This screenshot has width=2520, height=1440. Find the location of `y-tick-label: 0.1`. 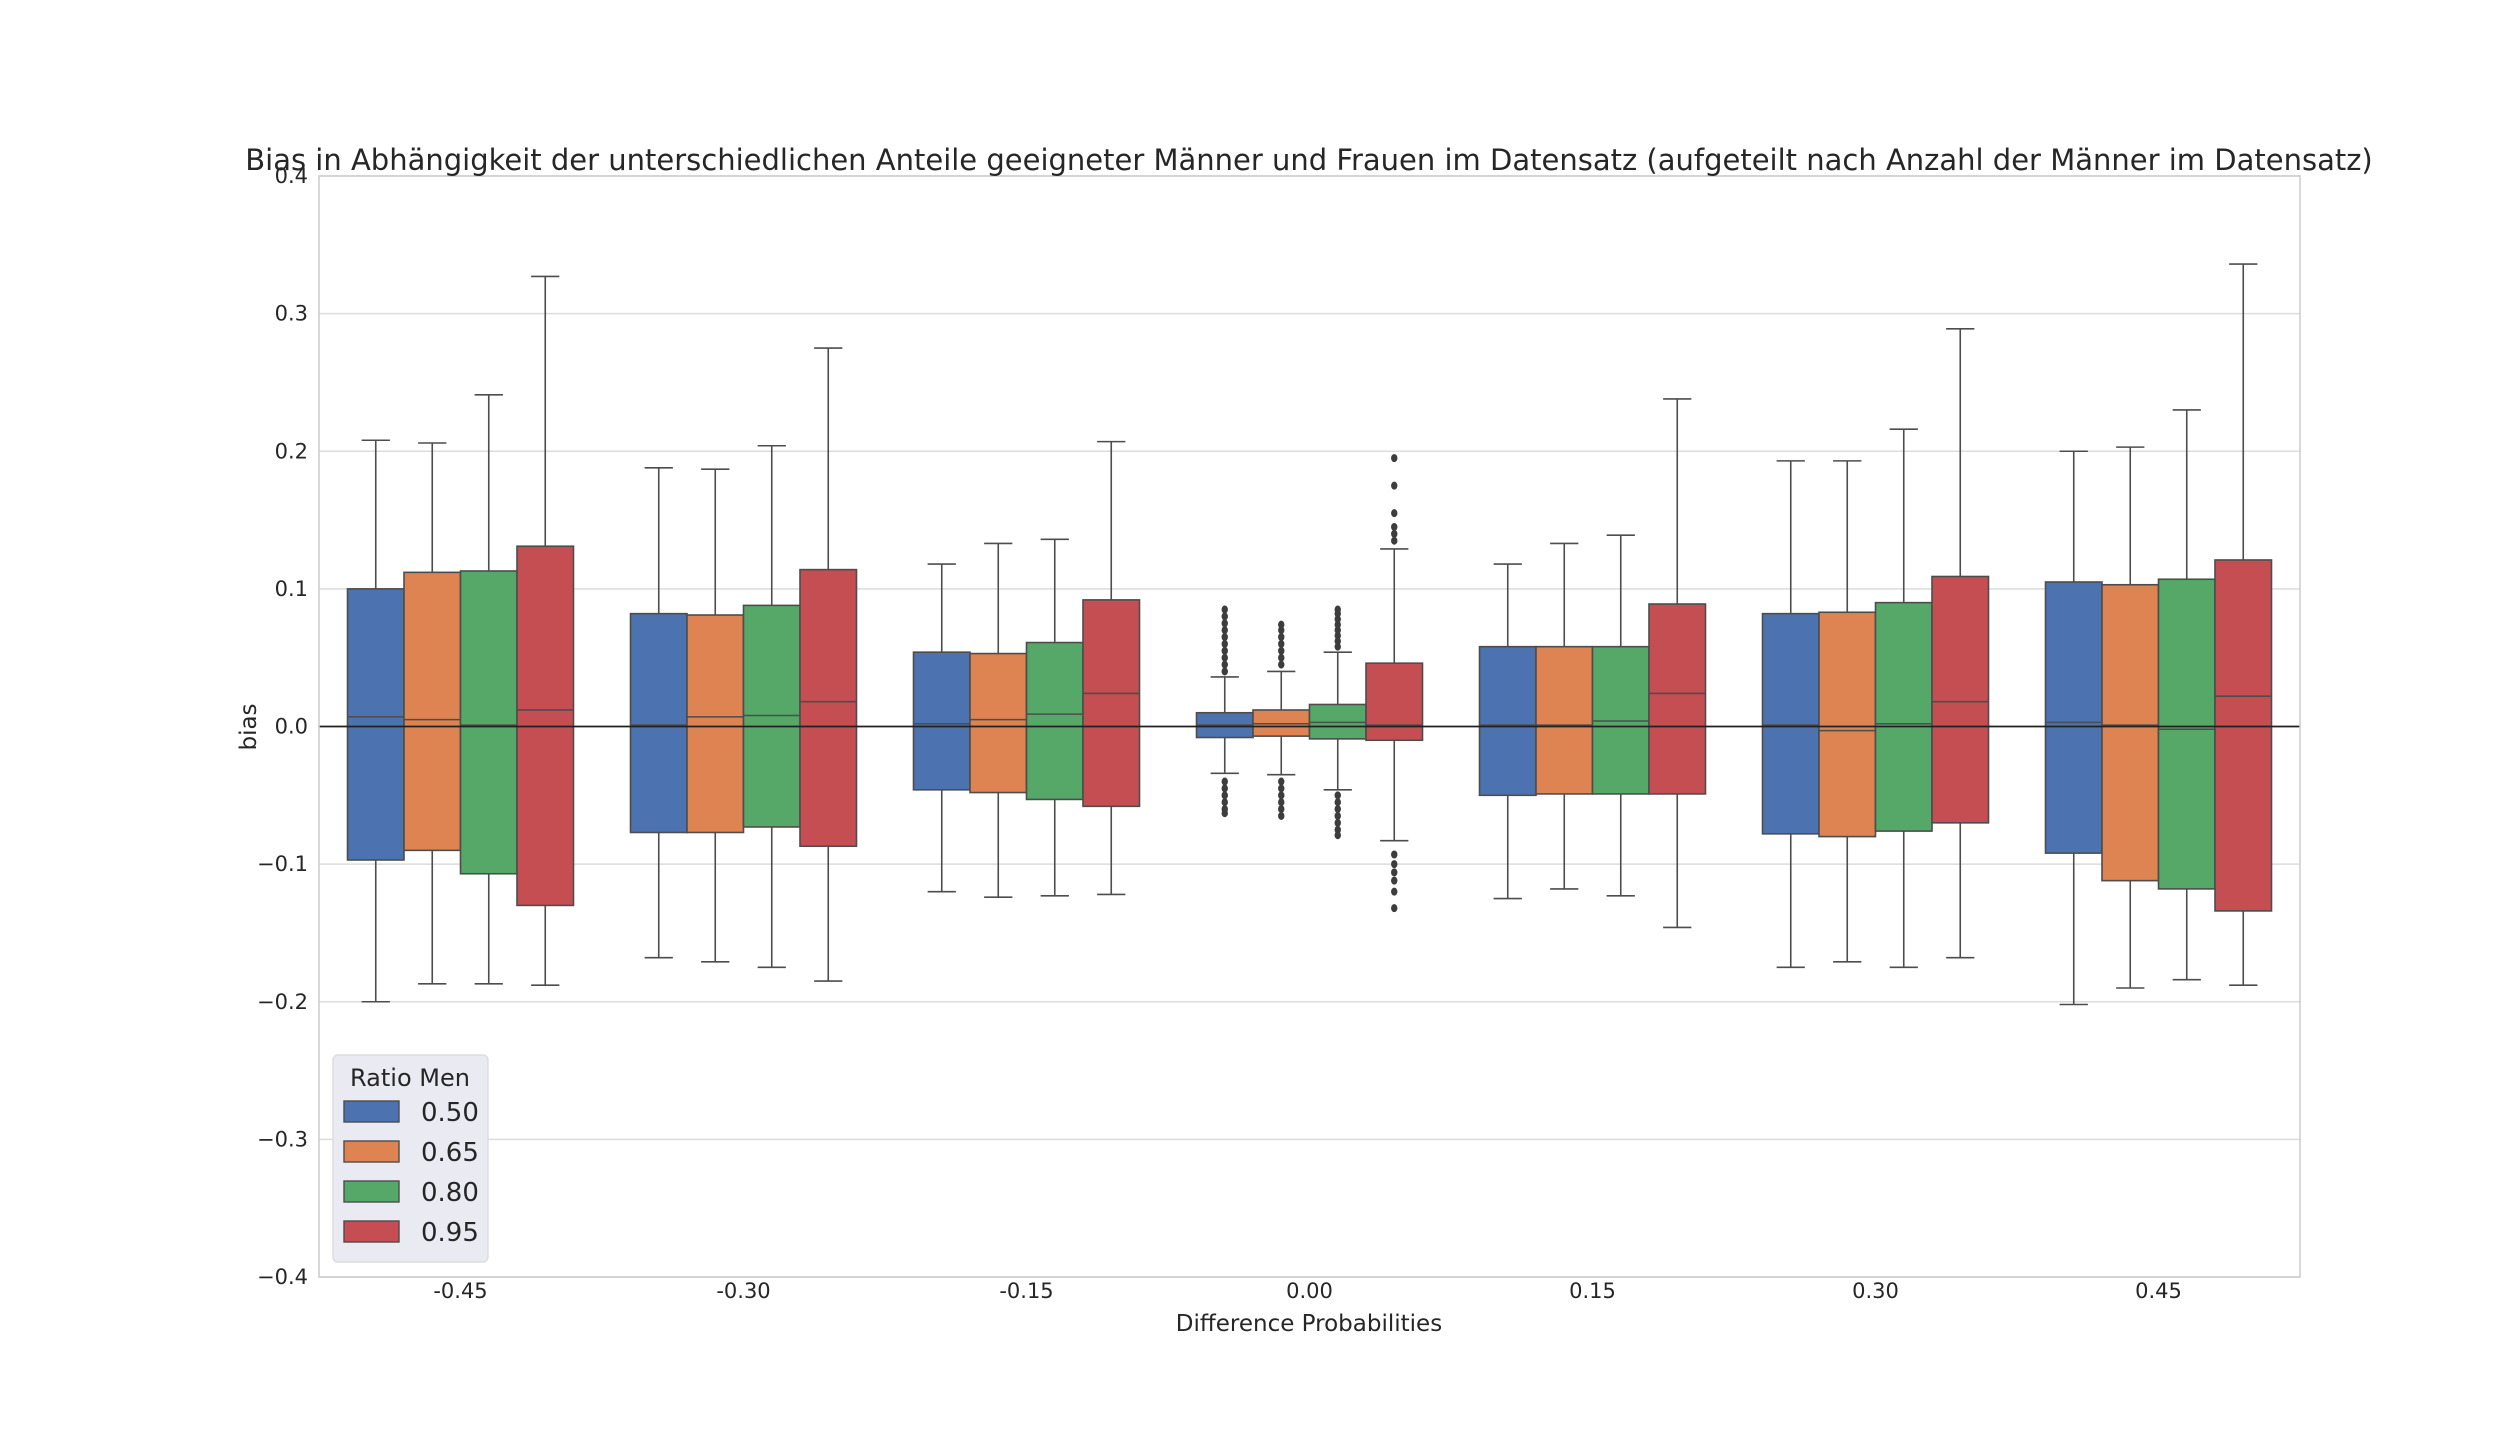

y-tick-label: 0.1 is located at coordinates (291, 589).